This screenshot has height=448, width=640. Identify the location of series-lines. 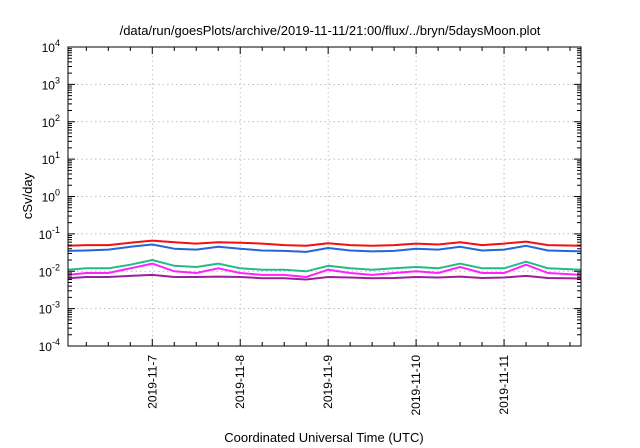
(324, 260).